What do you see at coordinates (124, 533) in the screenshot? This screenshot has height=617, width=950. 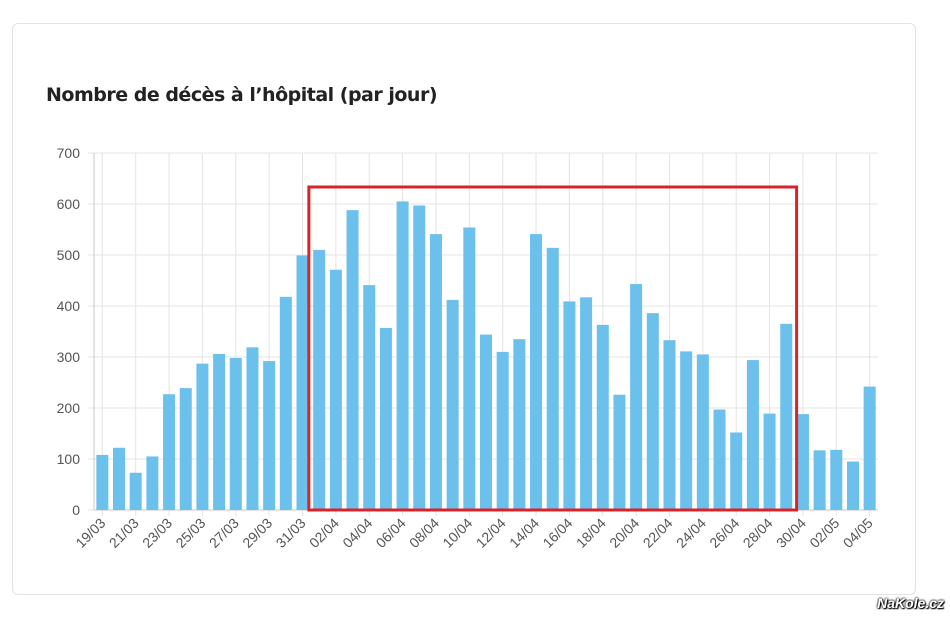 I see `x-tick-label: 21/03` at bounding box center [124, 533].